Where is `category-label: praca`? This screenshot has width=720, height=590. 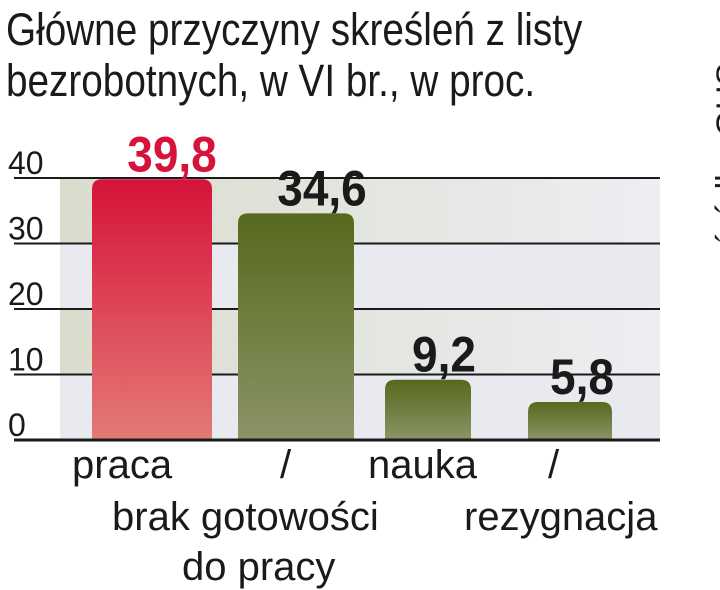 category-label: praca is located at coordinates (122, 465).